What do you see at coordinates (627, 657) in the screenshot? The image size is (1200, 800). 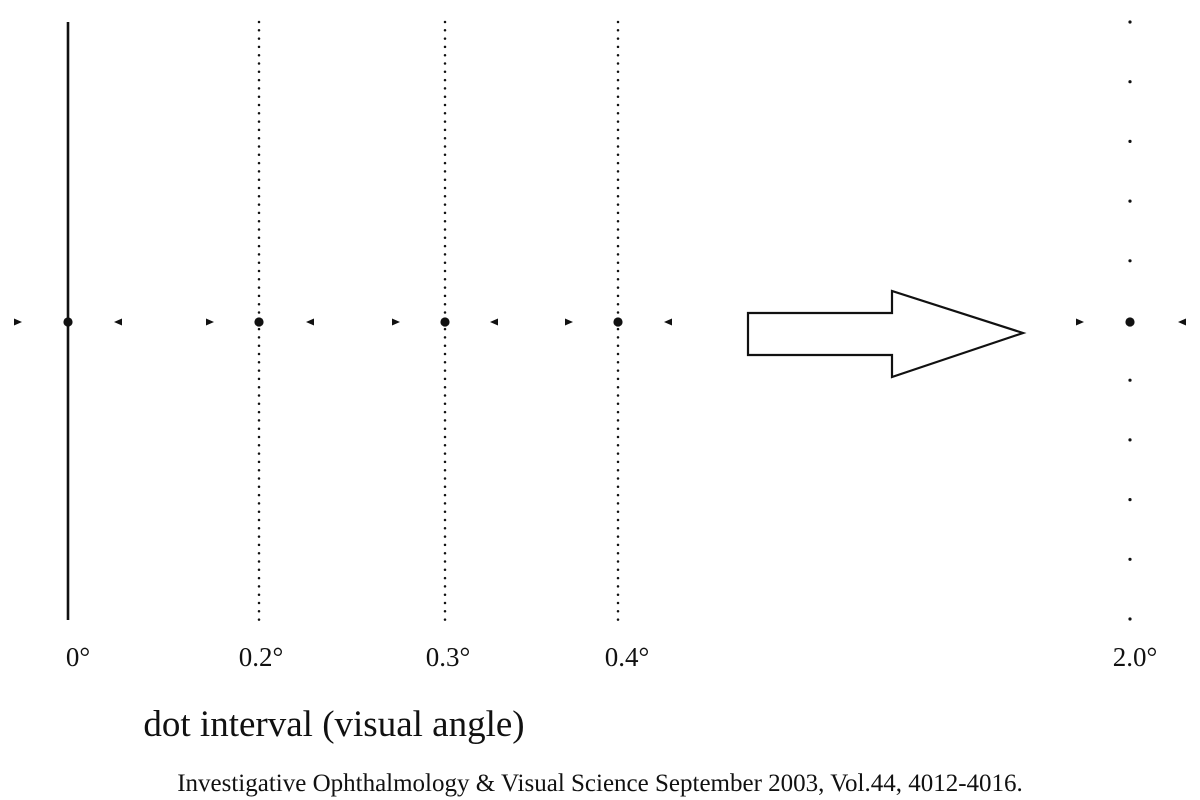 I see `tick-label-0-4: 0.4°` at bounding box center [627, 657].